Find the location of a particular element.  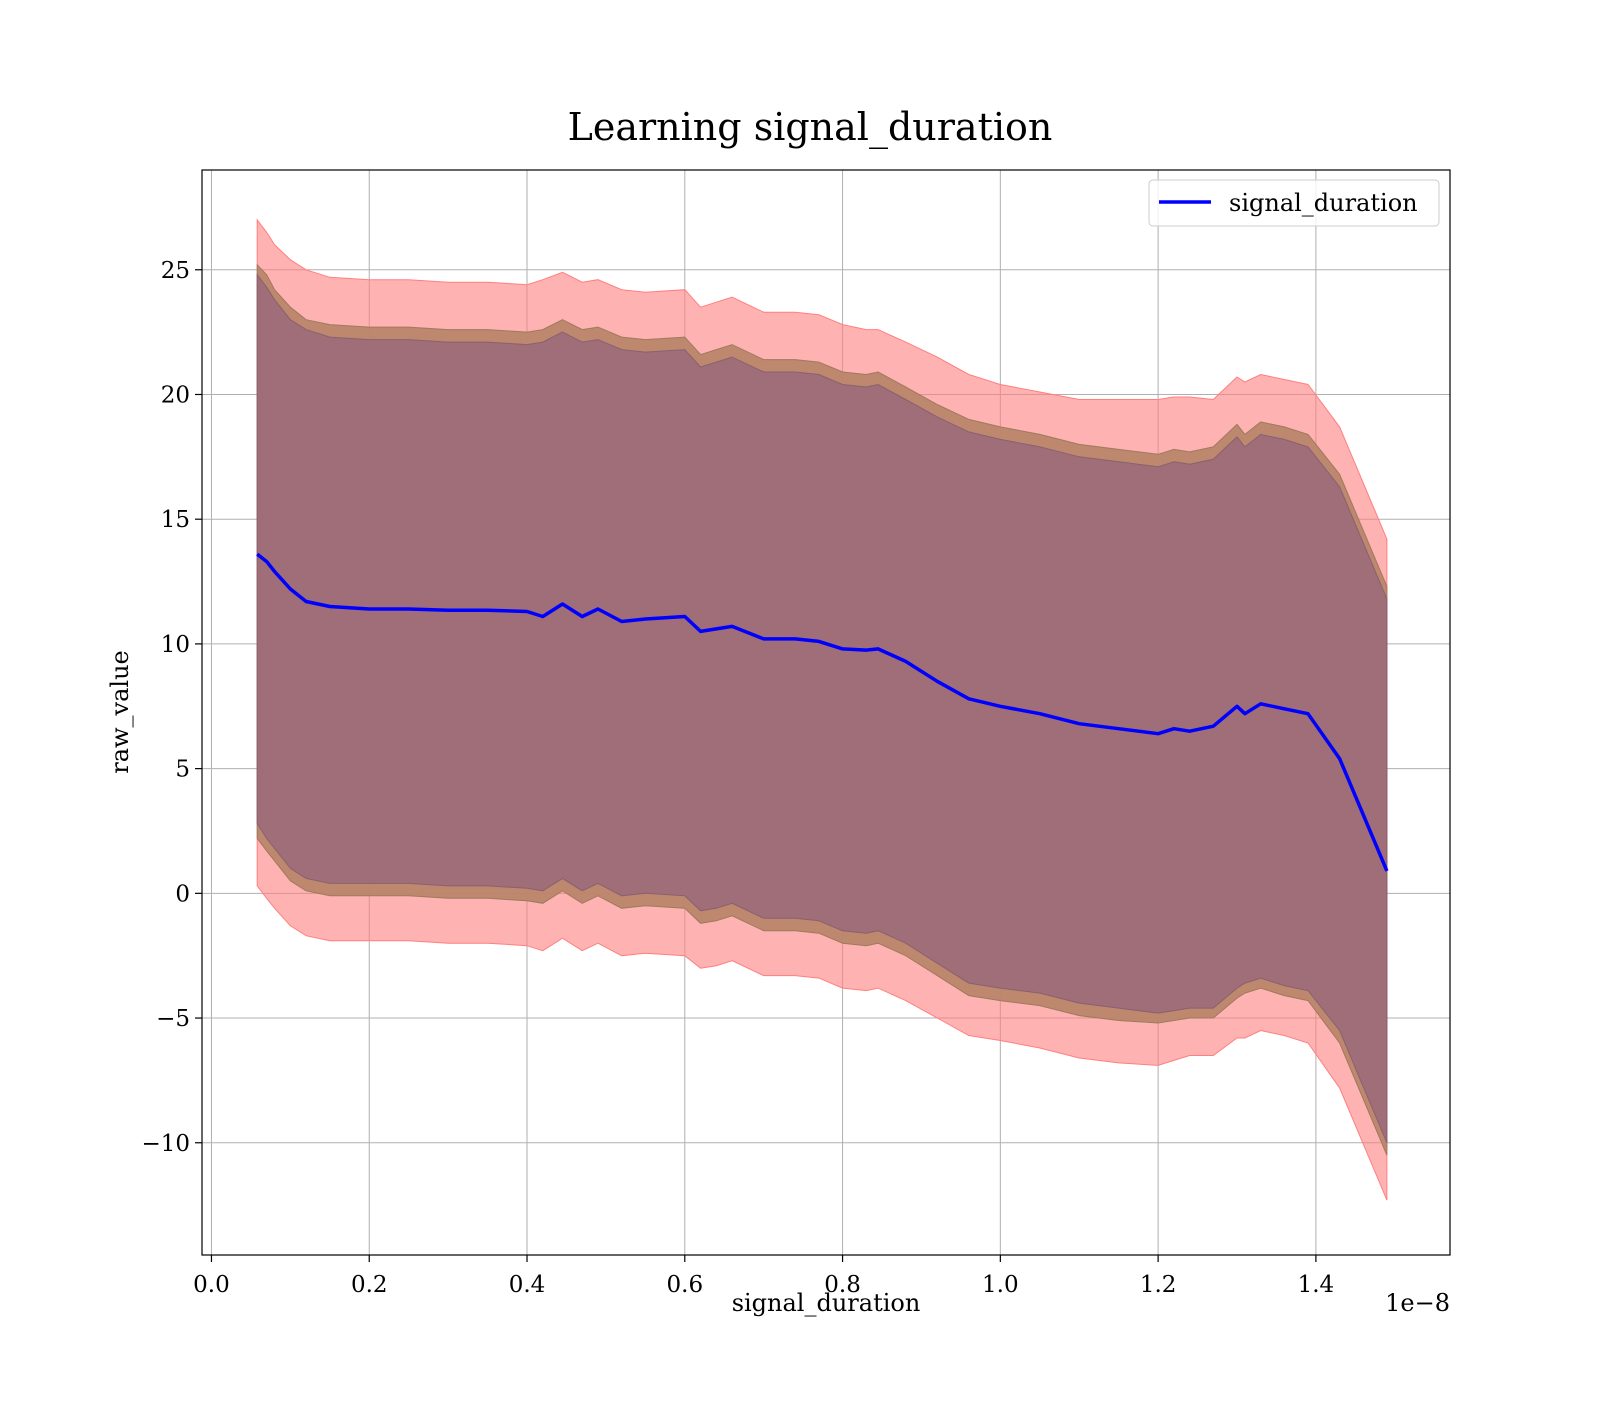

x-axis-offset-label: 1e−8 is located at coordinates (1417, 1303).